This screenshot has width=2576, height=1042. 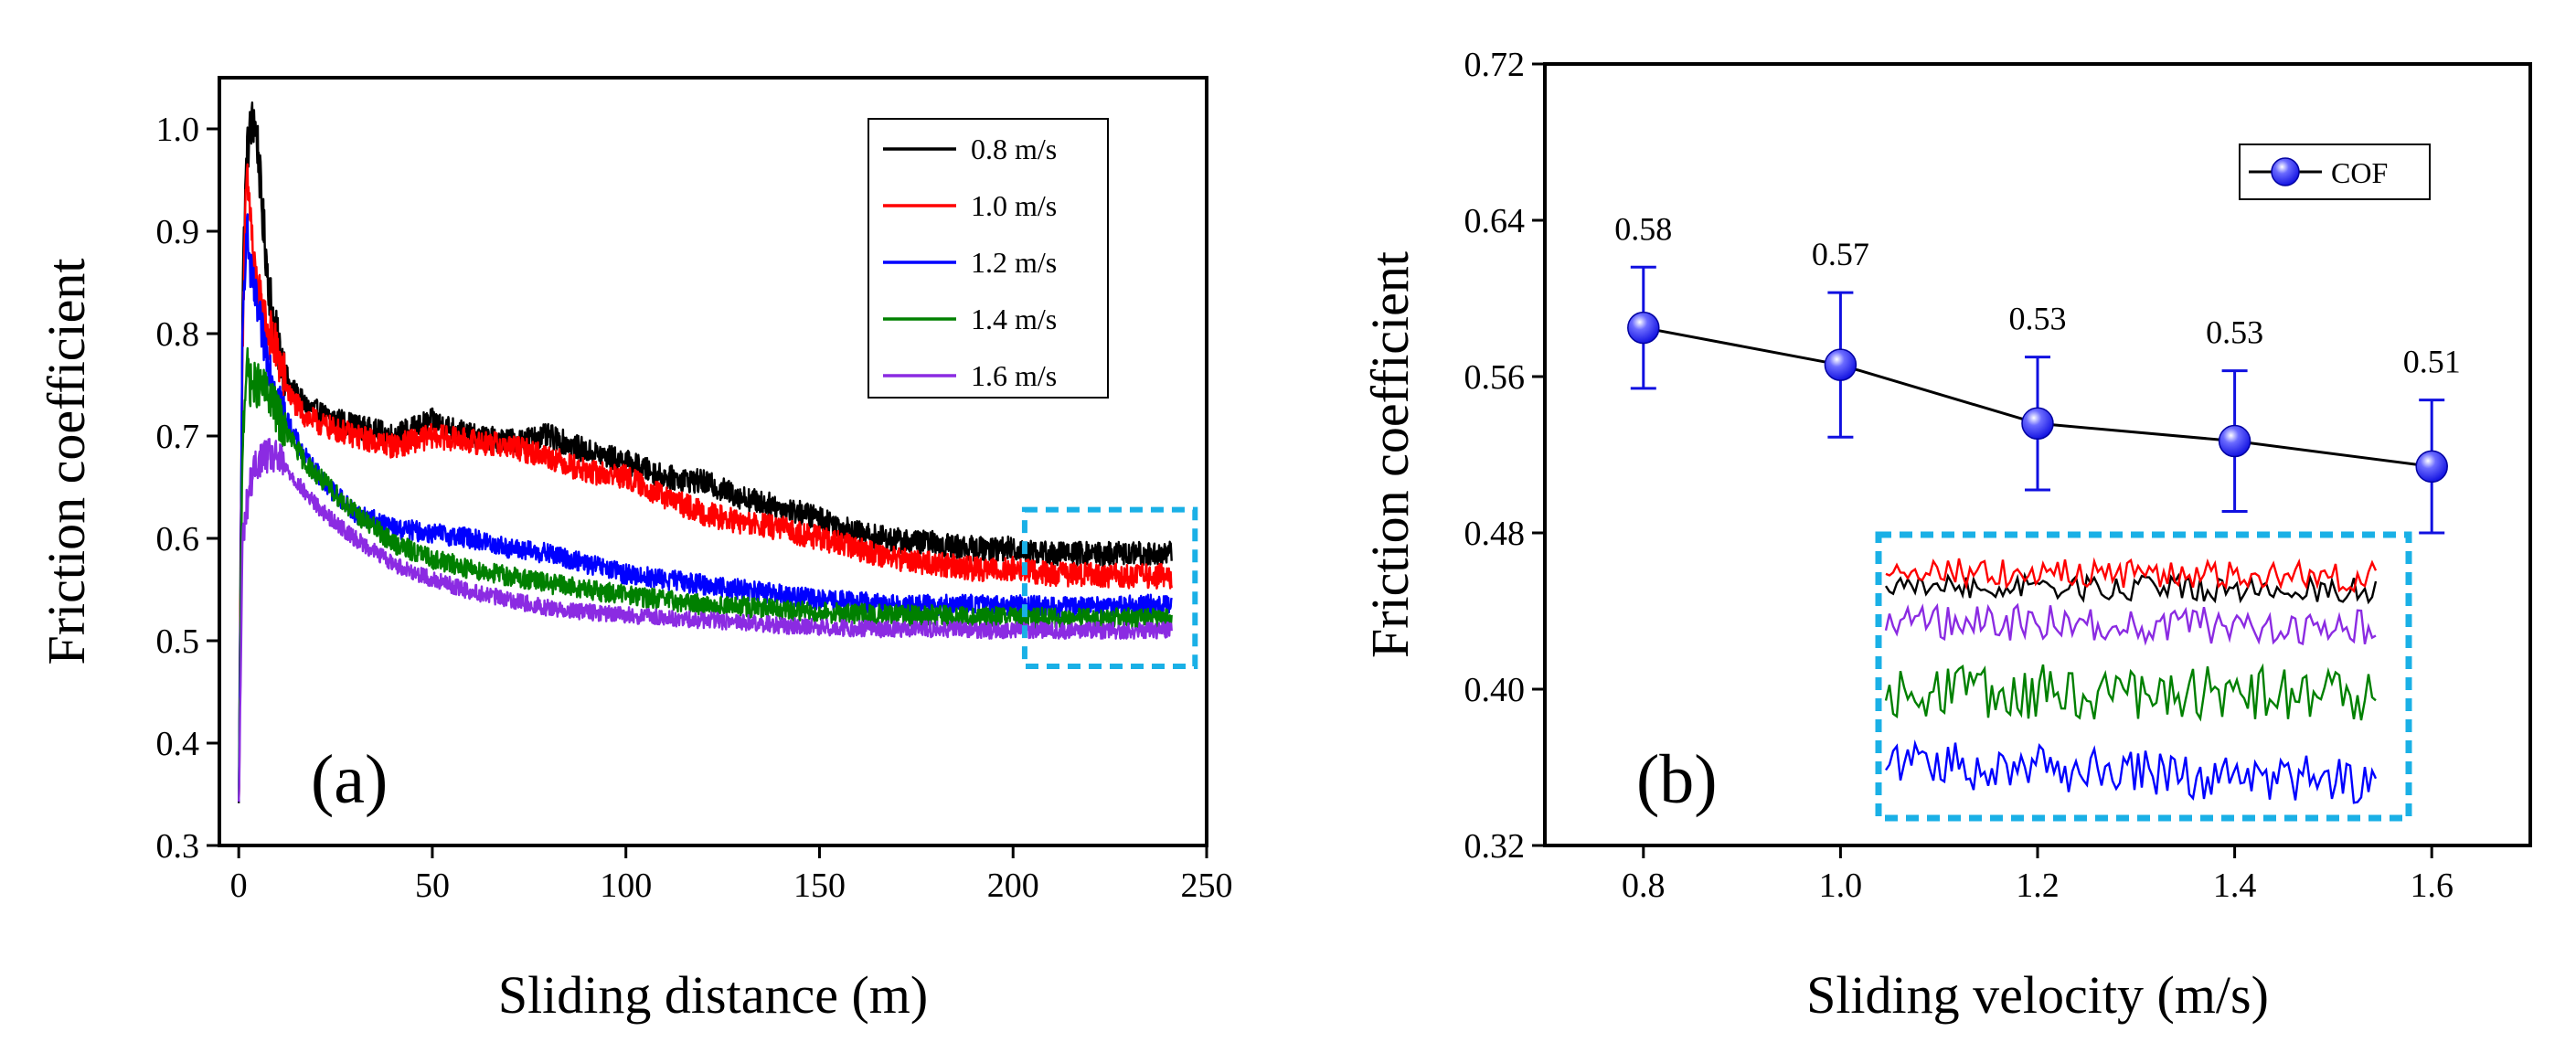 What do you see at coordinates (239, 886) in the screenshot?
I see `x-tick-label: 0` at bounding box center [239, 886].